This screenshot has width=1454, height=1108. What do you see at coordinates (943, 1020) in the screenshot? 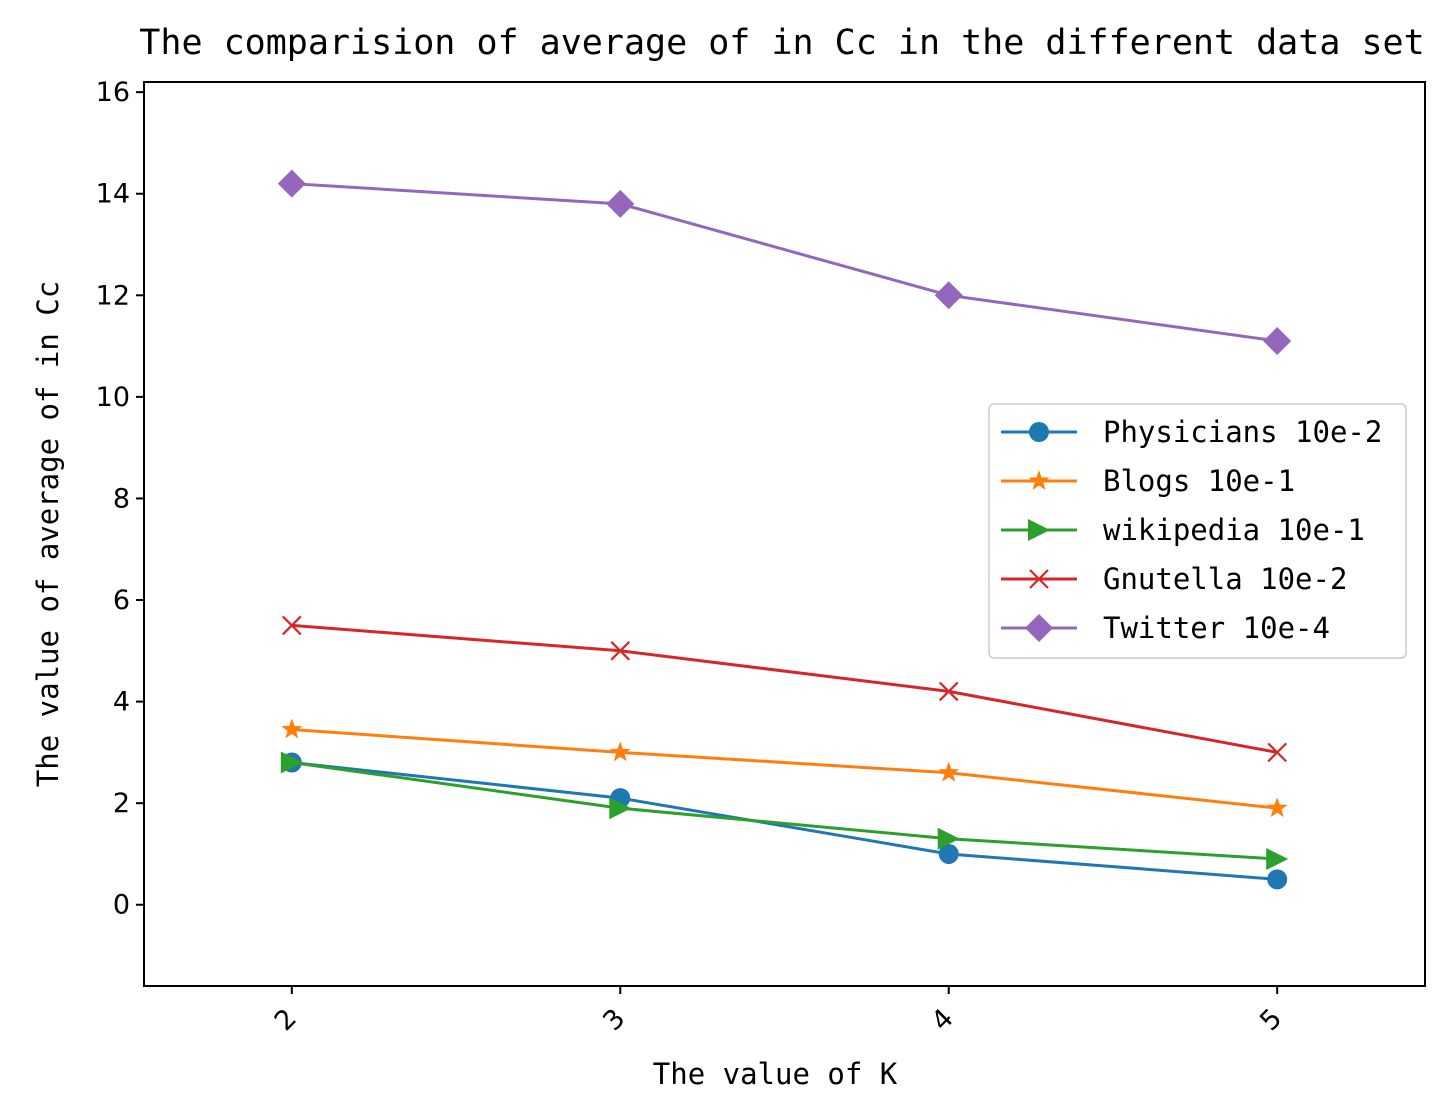
I see `x-tick-label: 4` at bounding box center [943, 1020].